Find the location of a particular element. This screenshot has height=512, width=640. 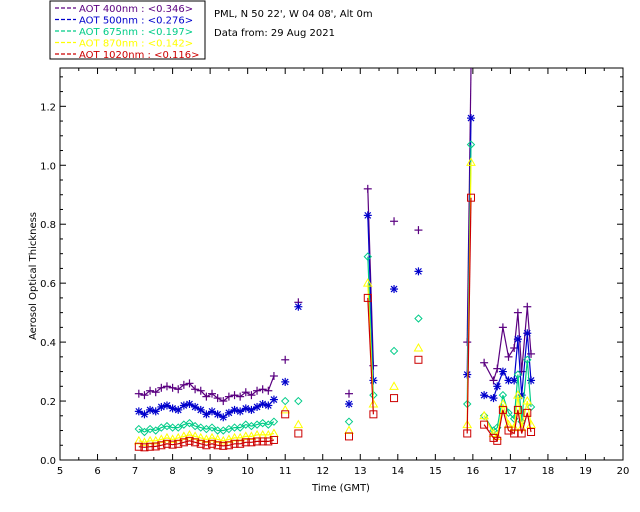

x-tick-label: 5 is located at coordinates (60, 471).